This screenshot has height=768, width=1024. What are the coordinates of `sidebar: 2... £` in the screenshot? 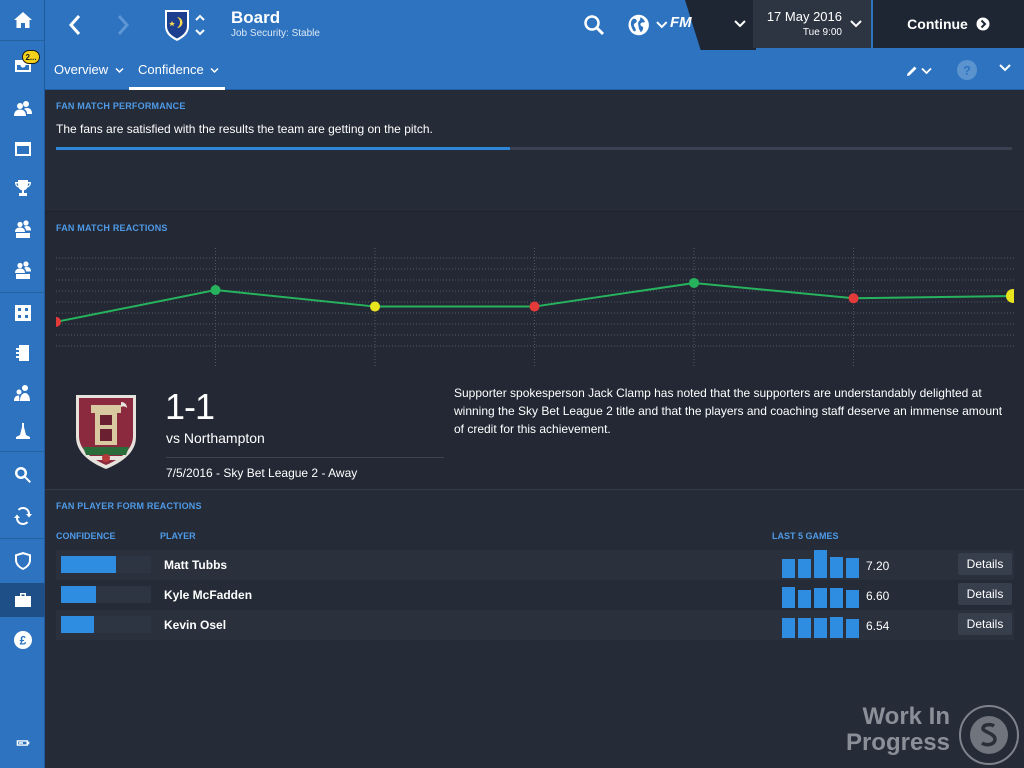 It's located at (22, 384).